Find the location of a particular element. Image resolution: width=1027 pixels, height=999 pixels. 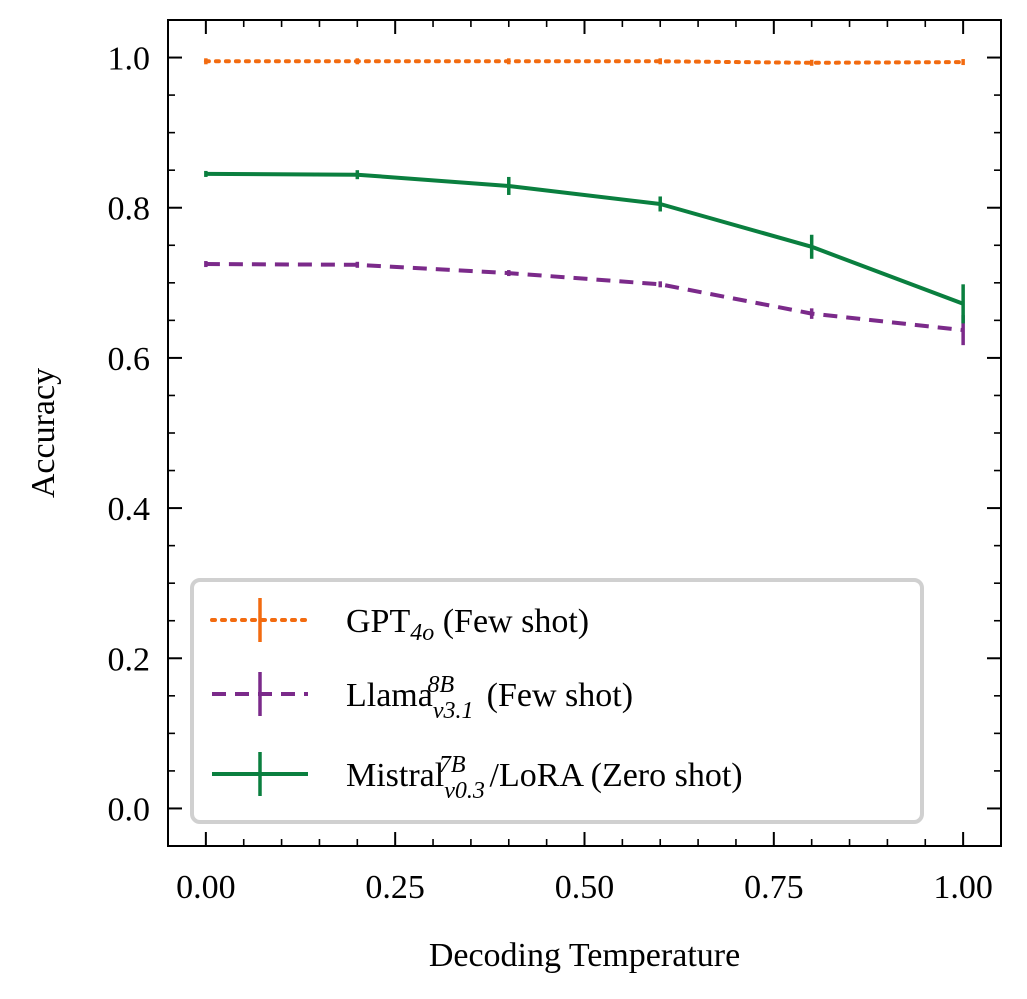

y-tick-label: 1.0 is located at coordinates (129, 59).